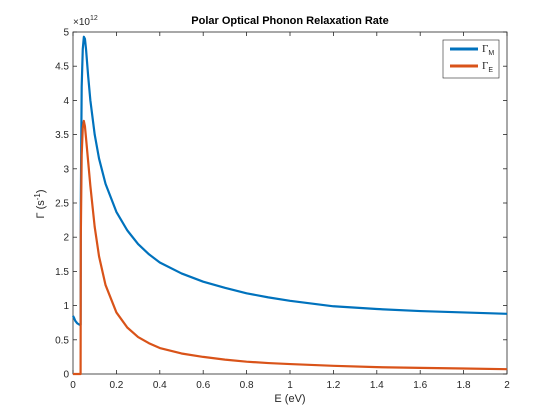  What do you see at coordinates (62, 340) in the screenshot?
I see `y-tick-label: 0.5` at bounding box center [62, 340].